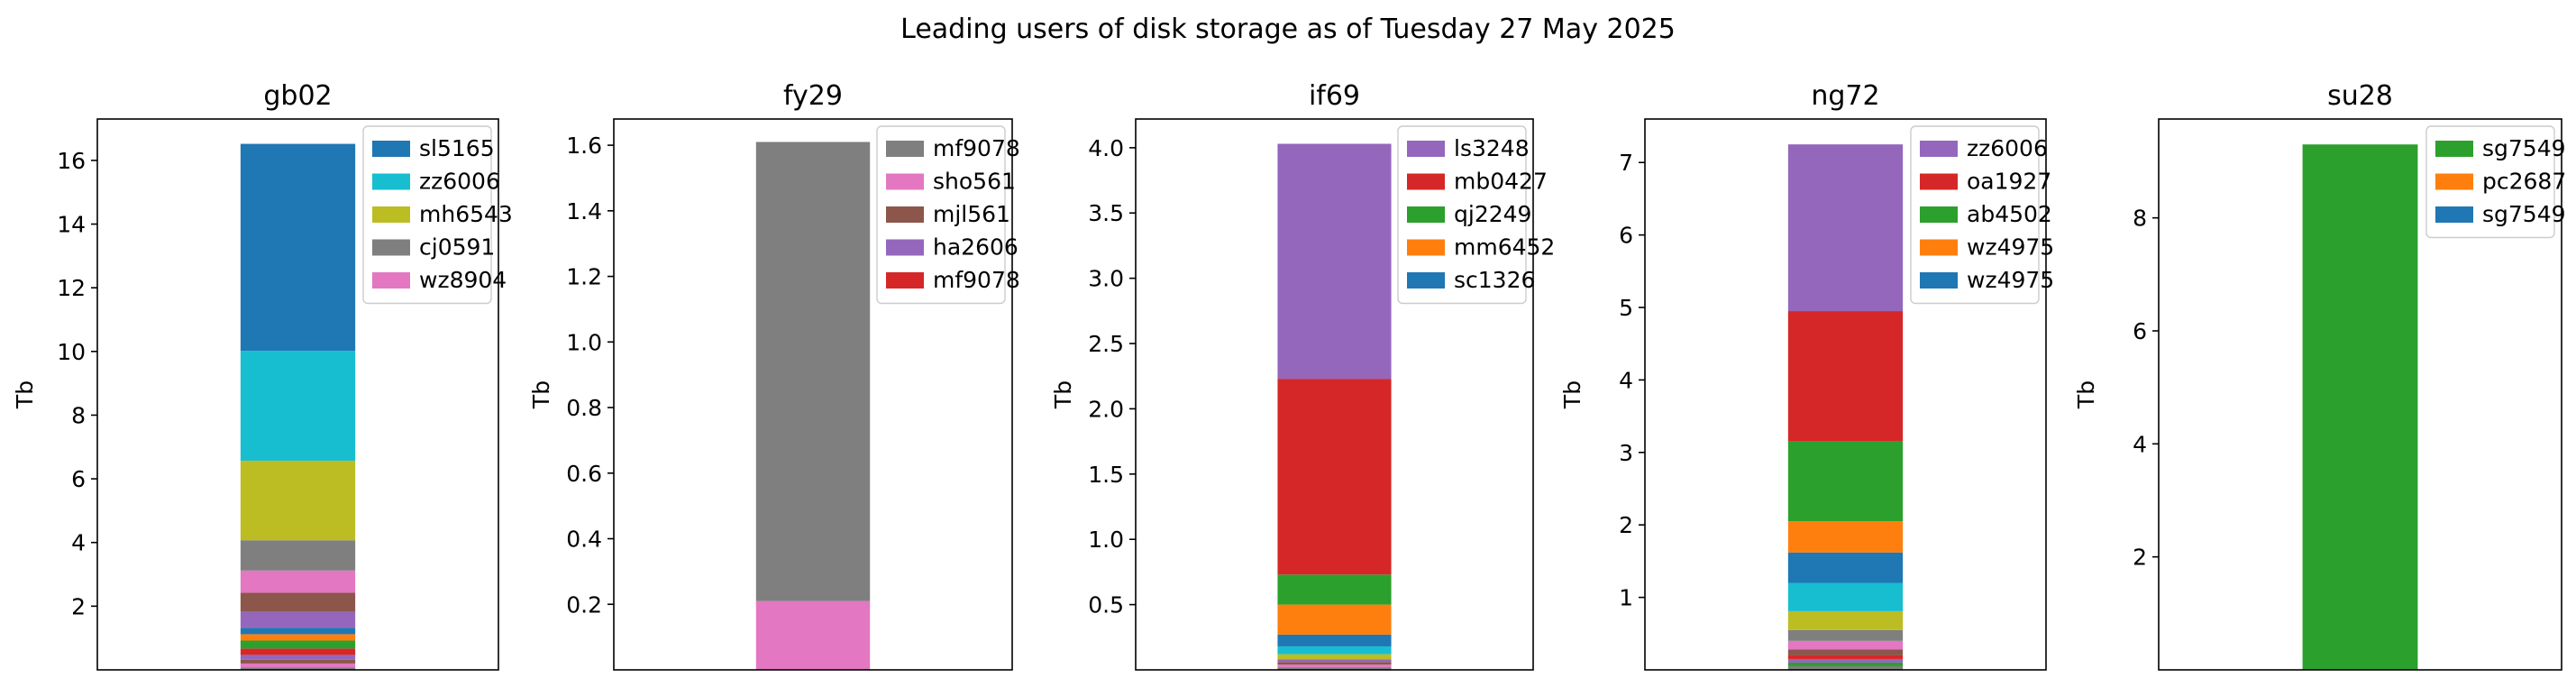 This screenshot has width=2576, height=687. Describe the element at coordinates (2360, 96) in the screenshot. I see `panel-title: su28` at that location.